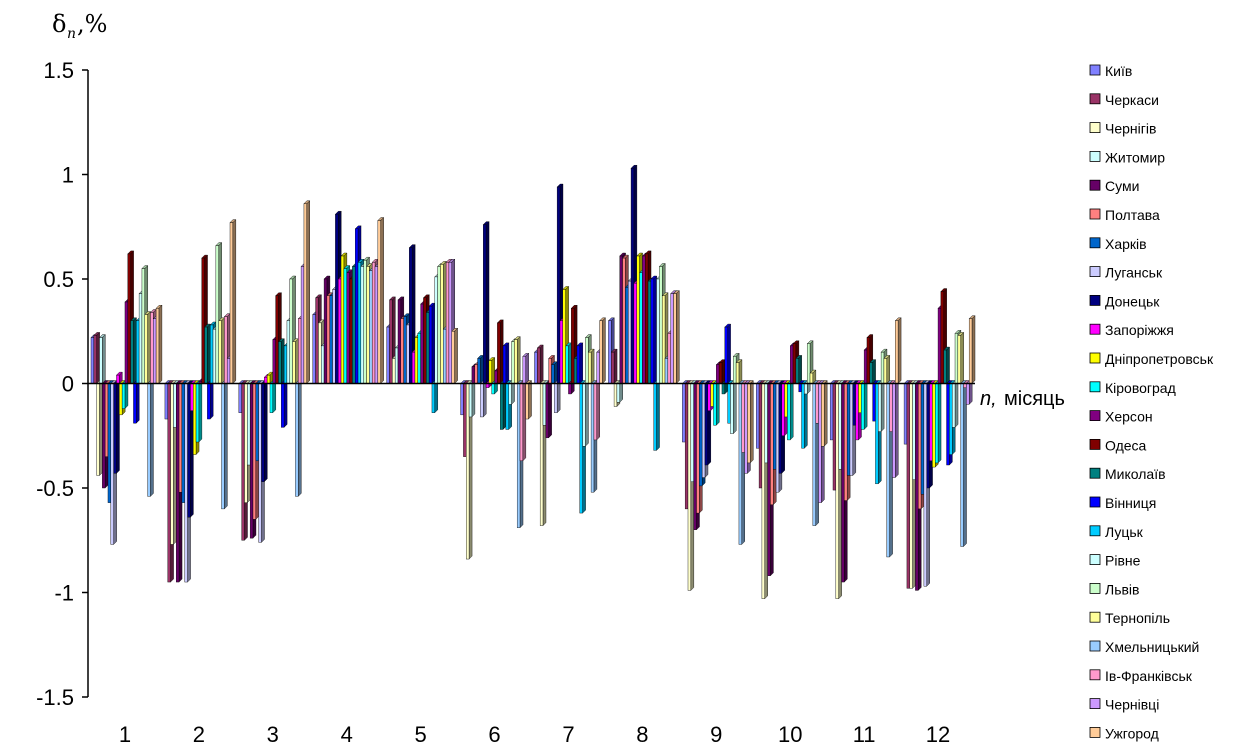 Image resolution: width=1252 pixels, height=747 pixels. What do you see at coordinates (1140, 388) in the screenshot?
I see `legend-label: Кіровоград` at bounding box center [1140, 388].